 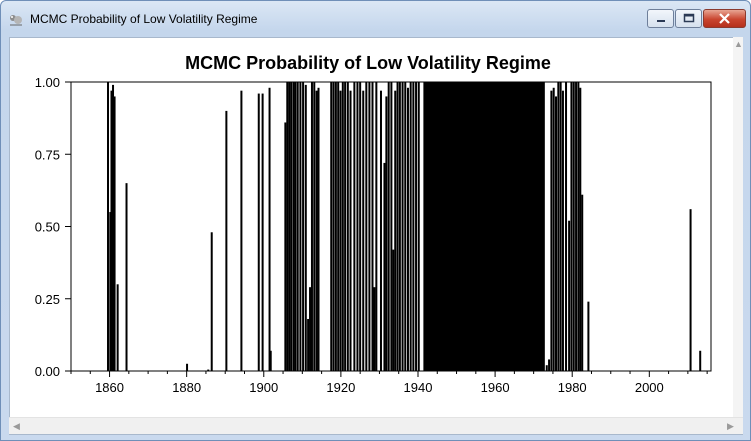 What do you see at coordinates (649, 387) in the screenshot?
I see `x-tick-label: 2000` at bounding box center [649, 387].